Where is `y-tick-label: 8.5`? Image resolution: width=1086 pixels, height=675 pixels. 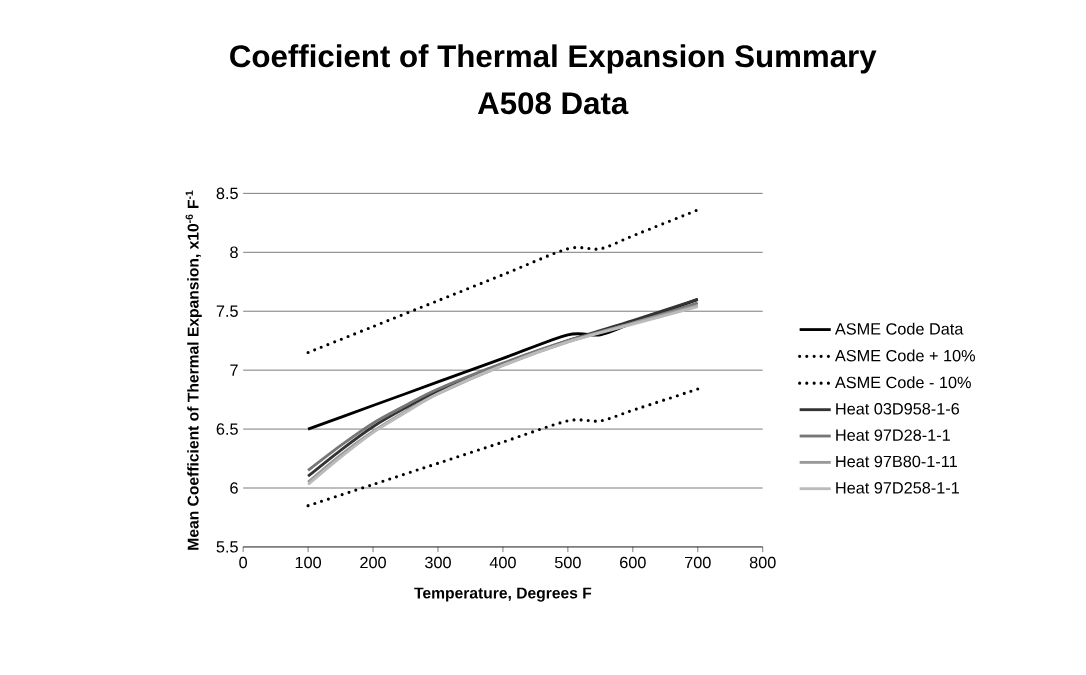 y-tick-label: 8.5 is located at coordinates (227, 193).